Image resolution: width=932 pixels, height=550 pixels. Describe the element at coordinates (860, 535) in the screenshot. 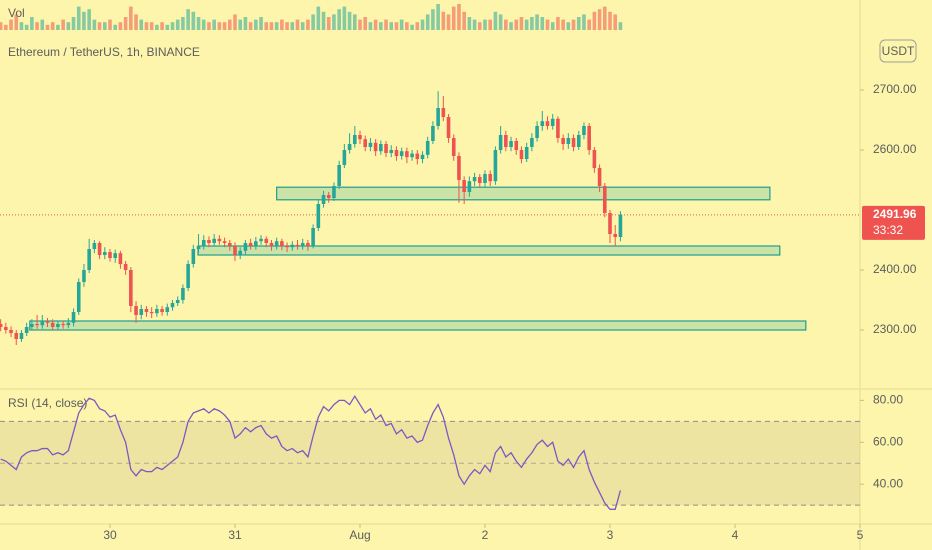

I see `x-tick-label: 5` at that location.